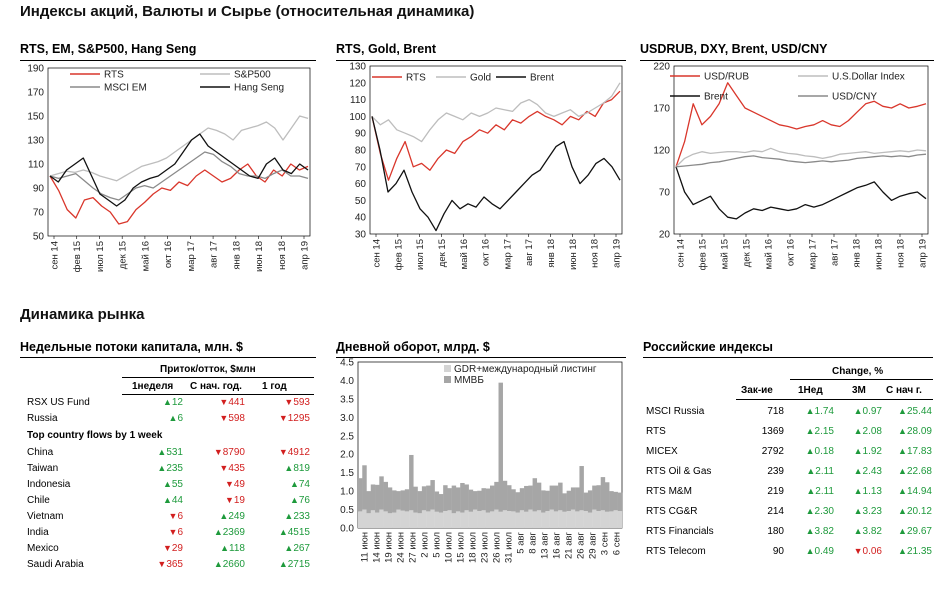 This screenshot has width=944, height=593. Describe the element at coordinates (852, 491) in the screenshot. I see `index-cell-3m: ▲1.13` at that location.